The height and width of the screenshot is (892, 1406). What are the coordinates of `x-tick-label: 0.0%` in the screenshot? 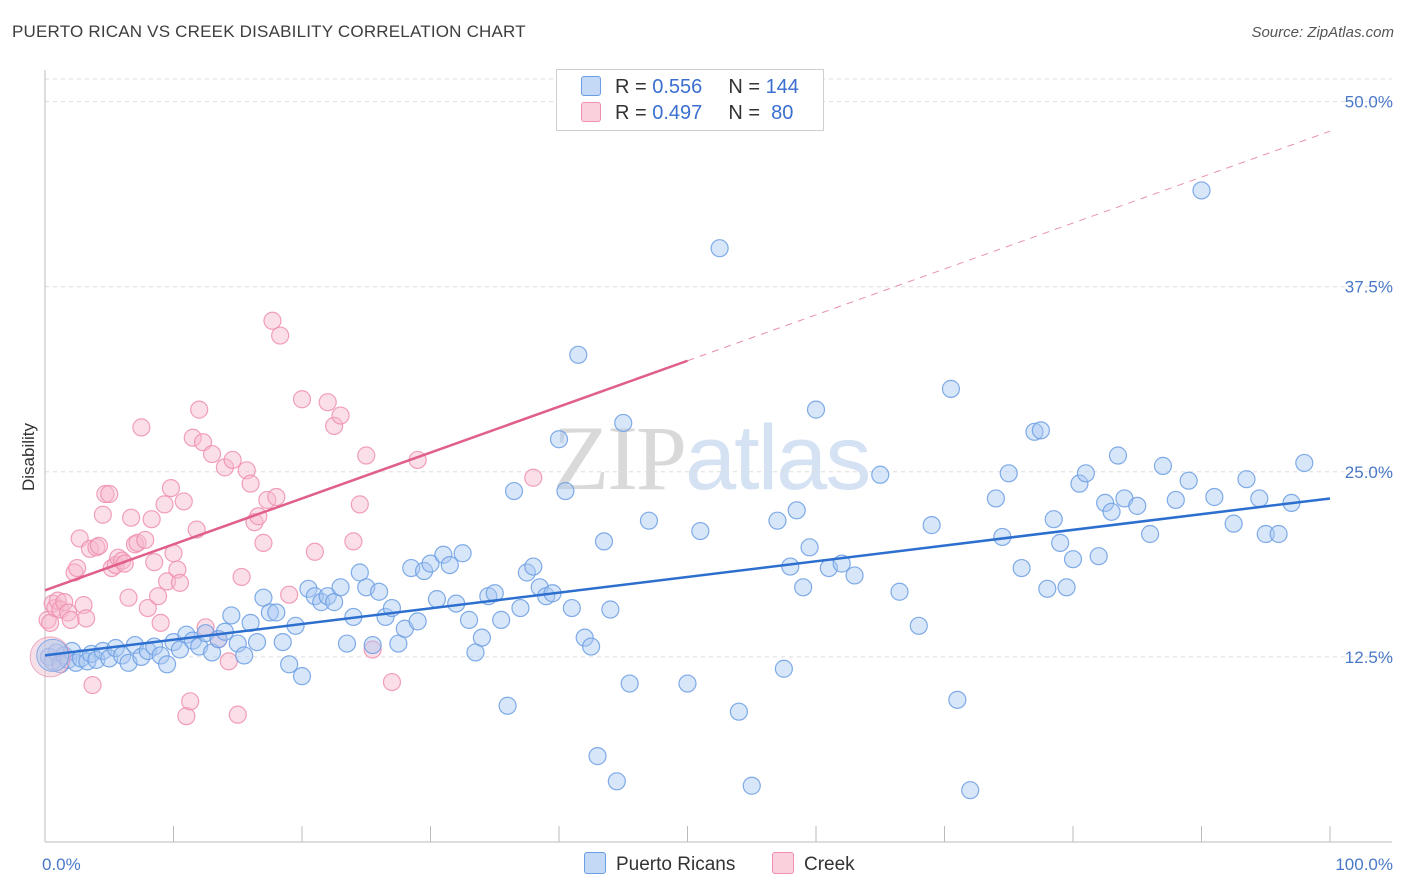 It's located at (61, 864).